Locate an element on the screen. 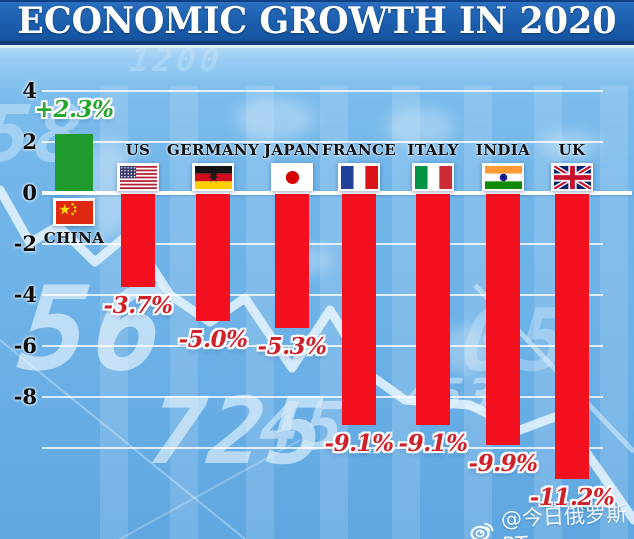 The height and width of the screenshot is (539, 634). title-highlight-strip is located at coordinates (317, 46).